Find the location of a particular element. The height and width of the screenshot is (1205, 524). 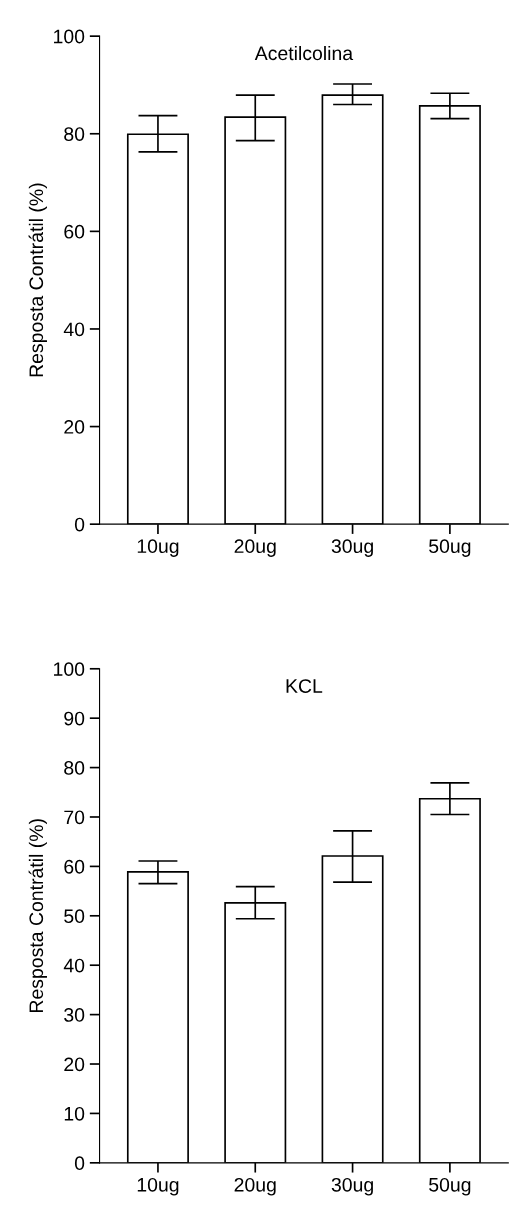

y-tick-label: 90 is located at coordinates (74, 718).